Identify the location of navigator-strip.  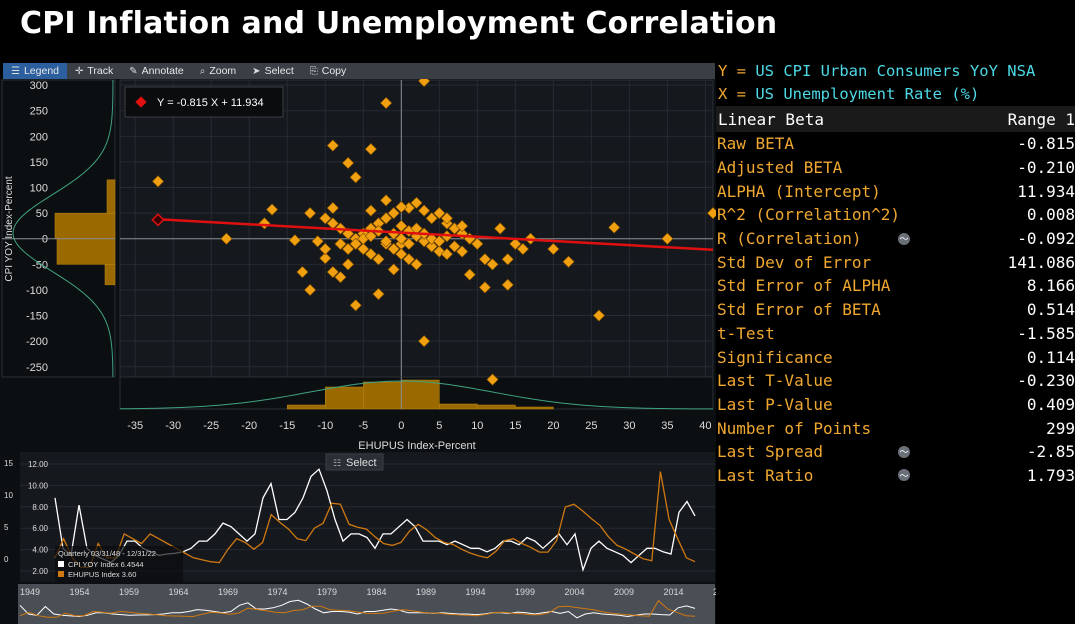
(366, 604).